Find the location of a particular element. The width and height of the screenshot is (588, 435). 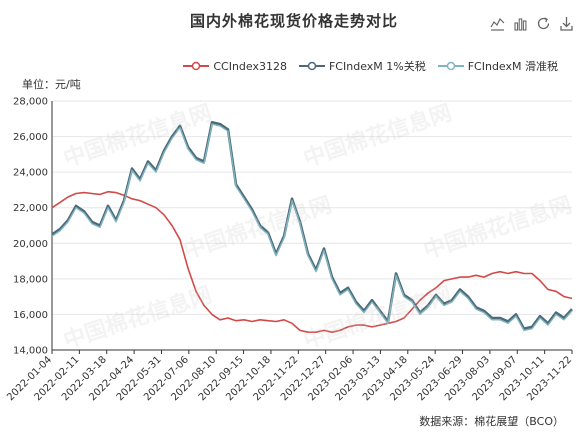

y-tick-label: 16,000 is located at coordinates (30, 315).